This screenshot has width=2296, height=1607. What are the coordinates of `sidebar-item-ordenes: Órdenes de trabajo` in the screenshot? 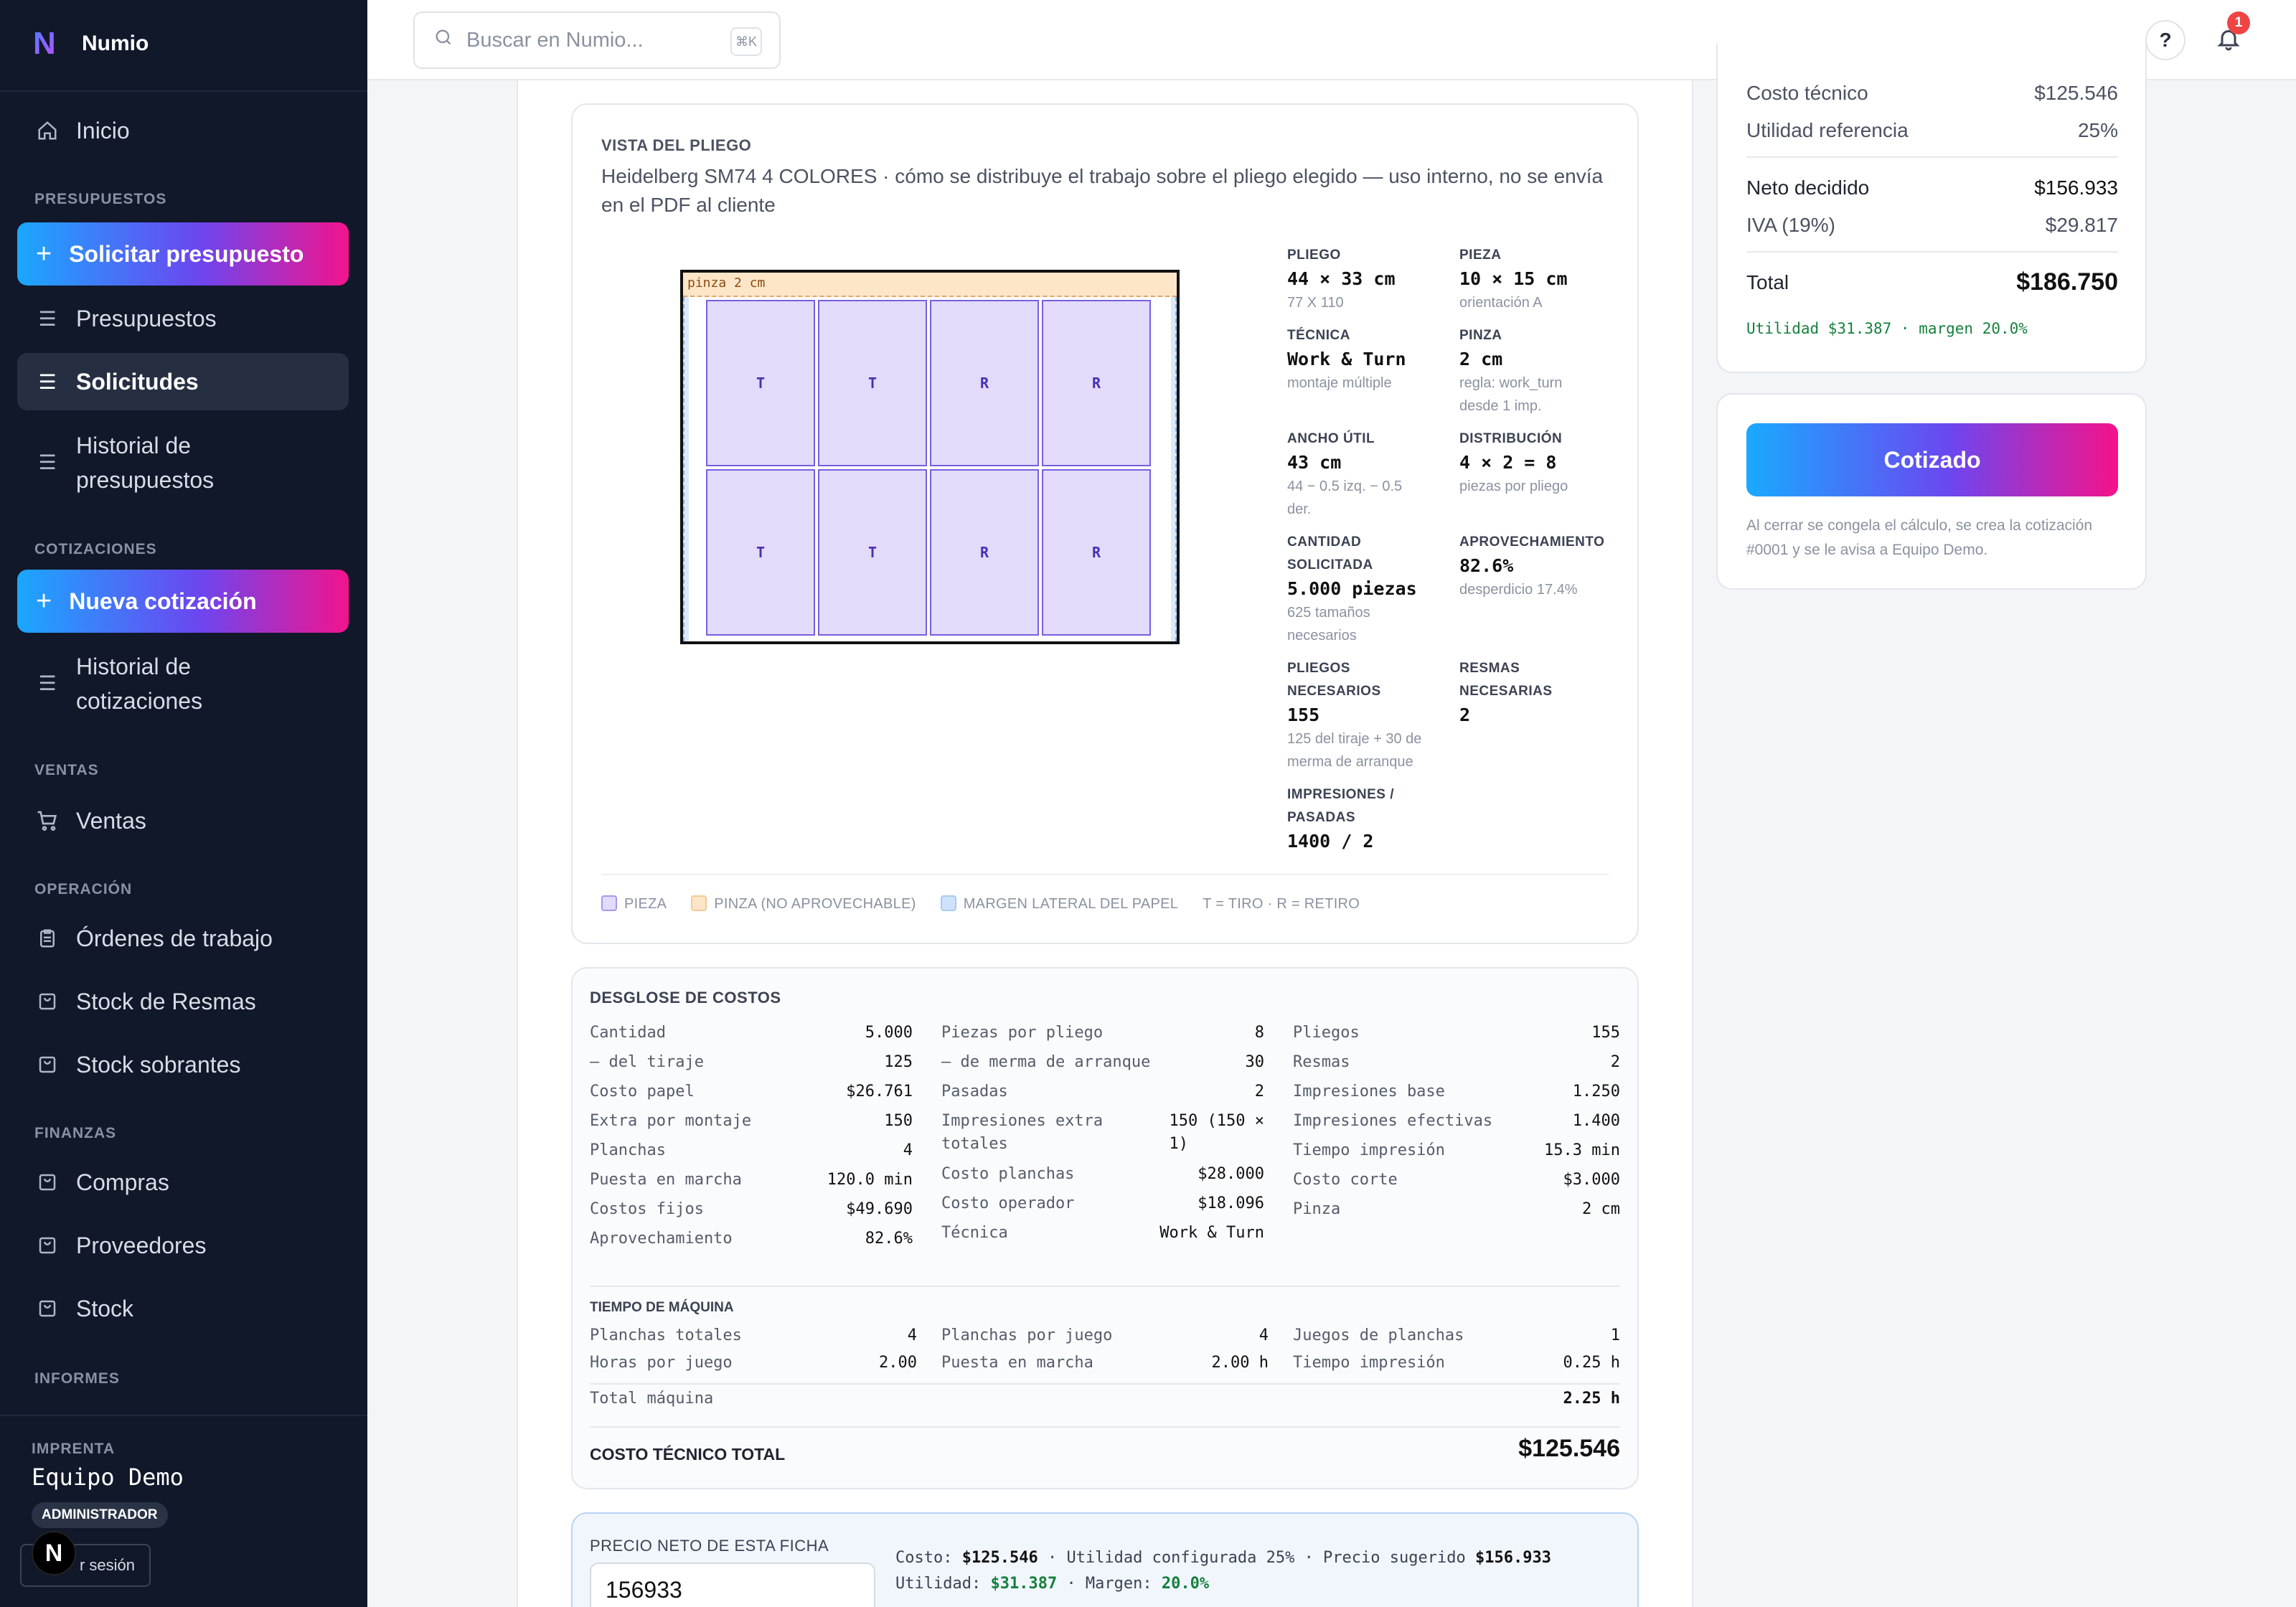 It's located at (183, 938).